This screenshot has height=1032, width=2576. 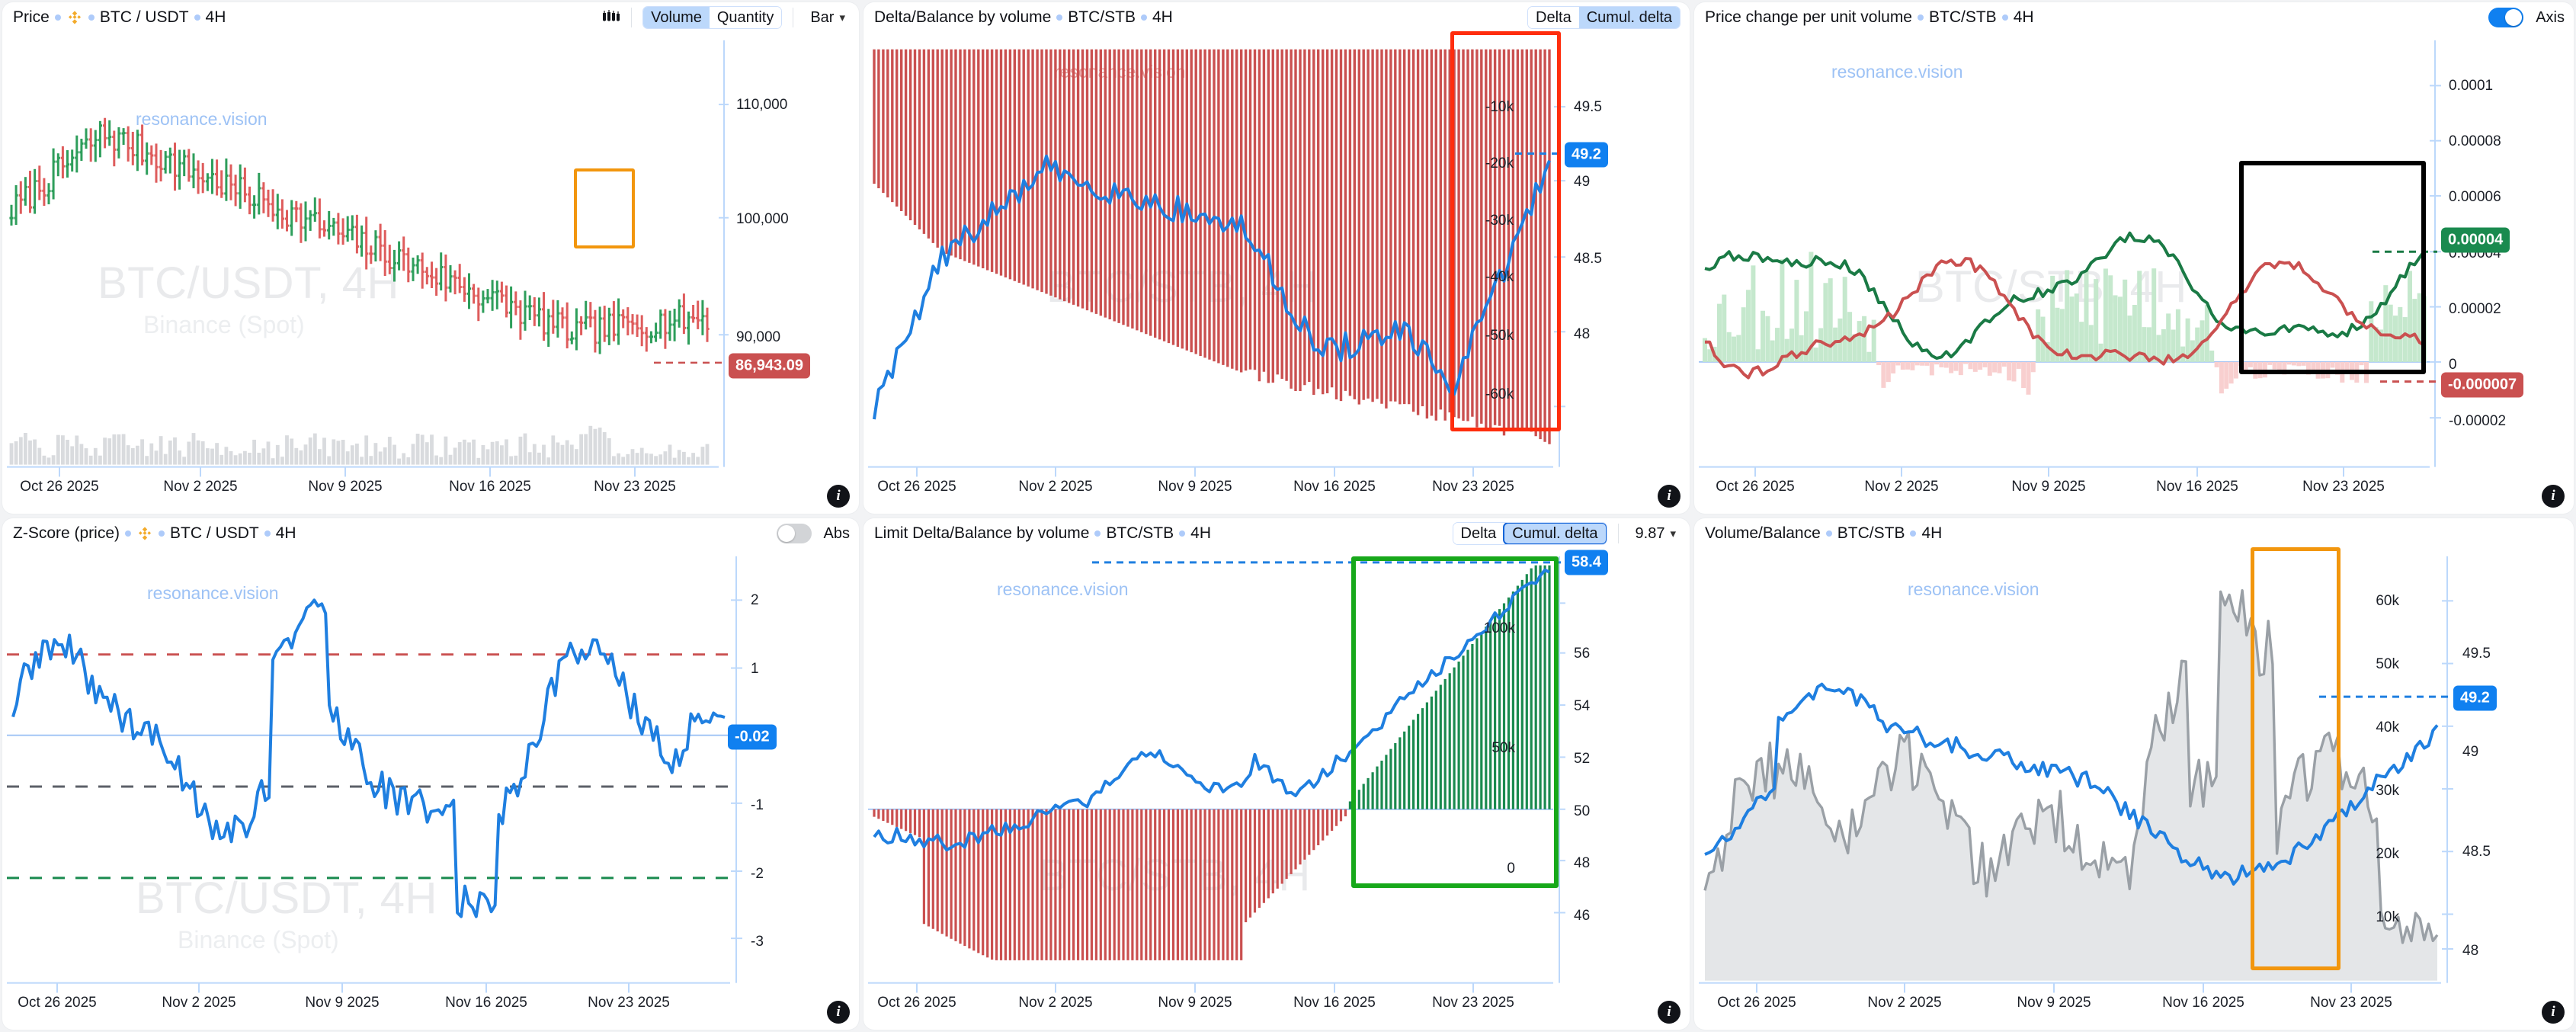 I want to click on candlestick-icon, so click(x=611, y=18).